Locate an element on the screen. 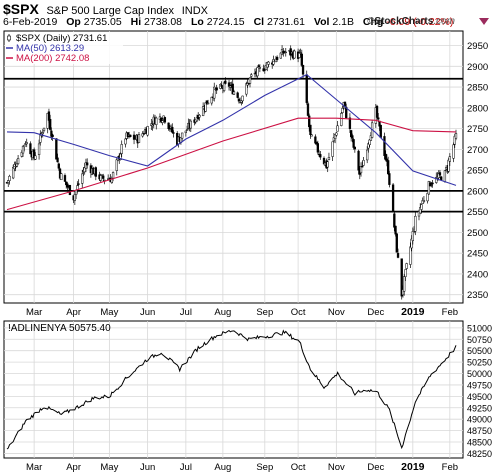 The height and width of the screenshot is (475, 495). adline-x-tick-label: May is located at coordinates (109, 467).